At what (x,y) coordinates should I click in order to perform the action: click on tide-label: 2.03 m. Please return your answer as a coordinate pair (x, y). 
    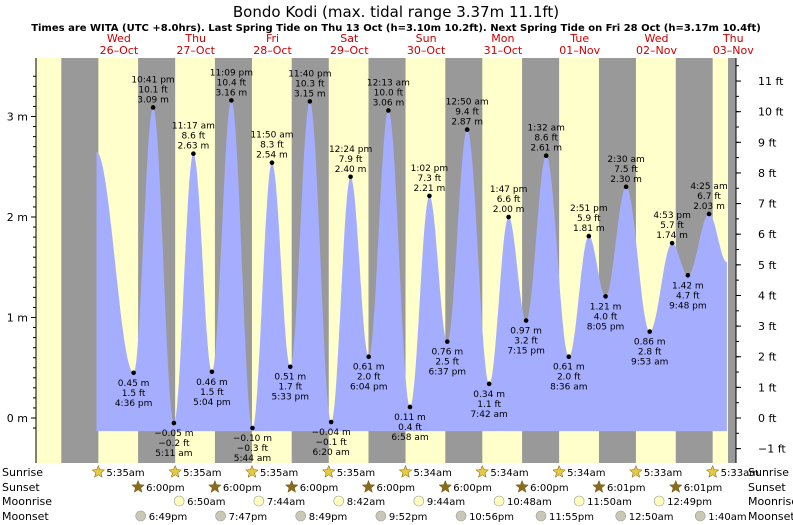
    Looking at the image, I should click on (709, 207).